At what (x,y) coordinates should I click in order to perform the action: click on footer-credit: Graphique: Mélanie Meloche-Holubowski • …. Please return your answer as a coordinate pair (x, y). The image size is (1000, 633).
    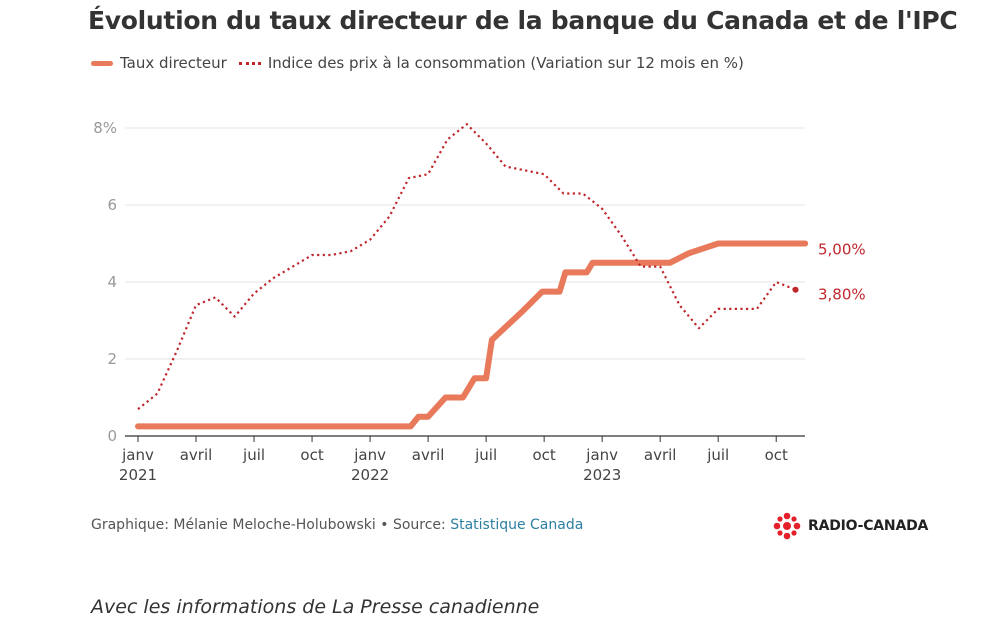
    Looking at the image, I should click on (271, 525).